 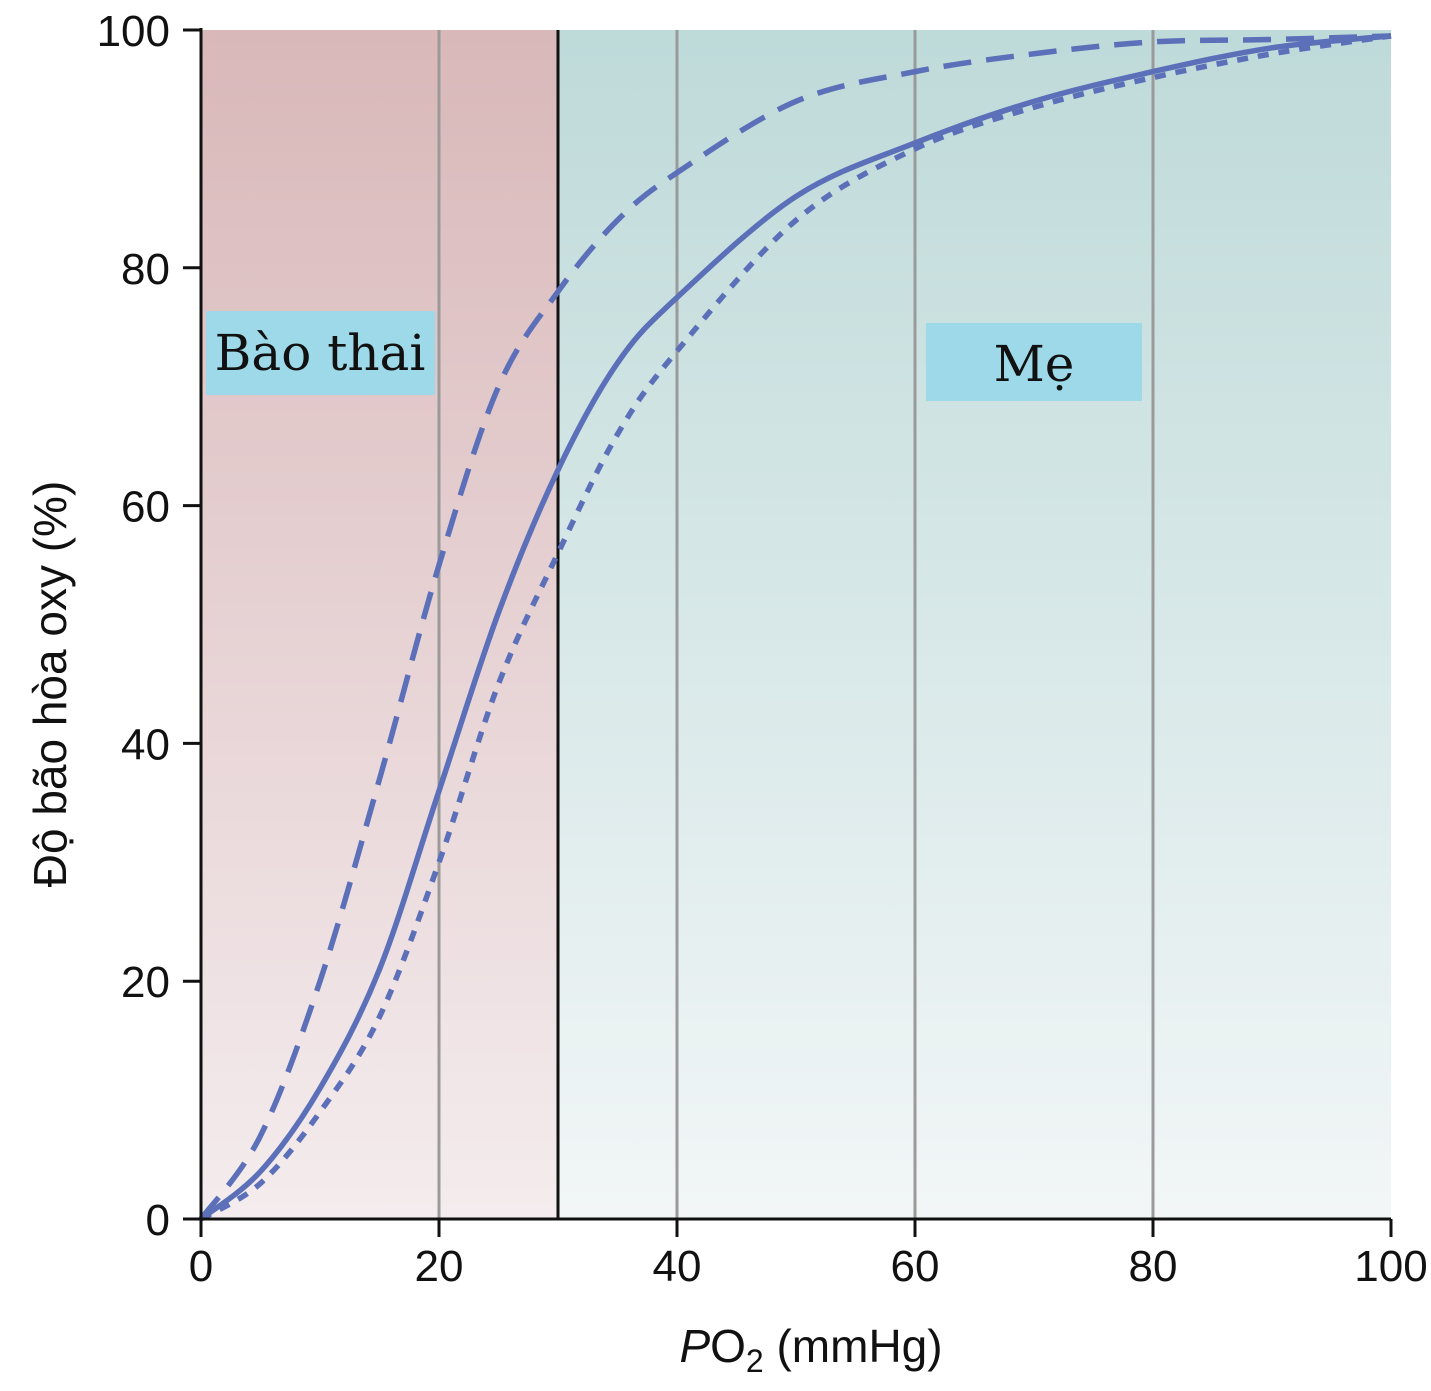 What do you see at coordinates (133, 31) in the screenshot?
I see `y-tick-label: 100` at bounding box center [133, 31].